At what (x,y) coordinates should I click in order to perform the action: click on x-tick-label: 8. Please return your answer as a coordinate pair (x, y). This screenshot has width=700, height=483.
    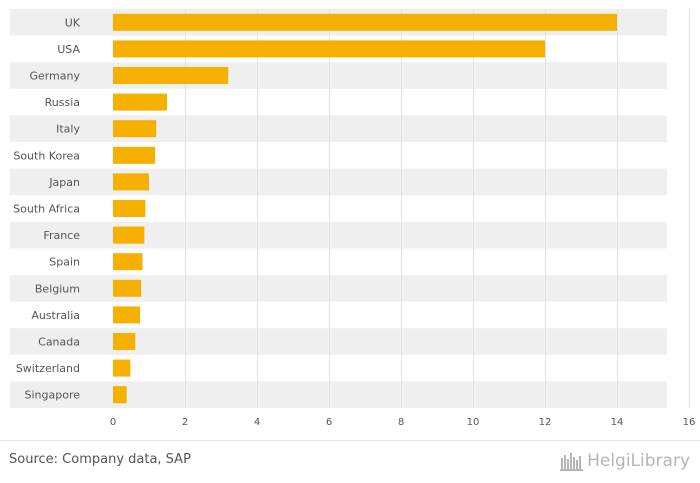
    Looking at the image, I should click on (401, 422).